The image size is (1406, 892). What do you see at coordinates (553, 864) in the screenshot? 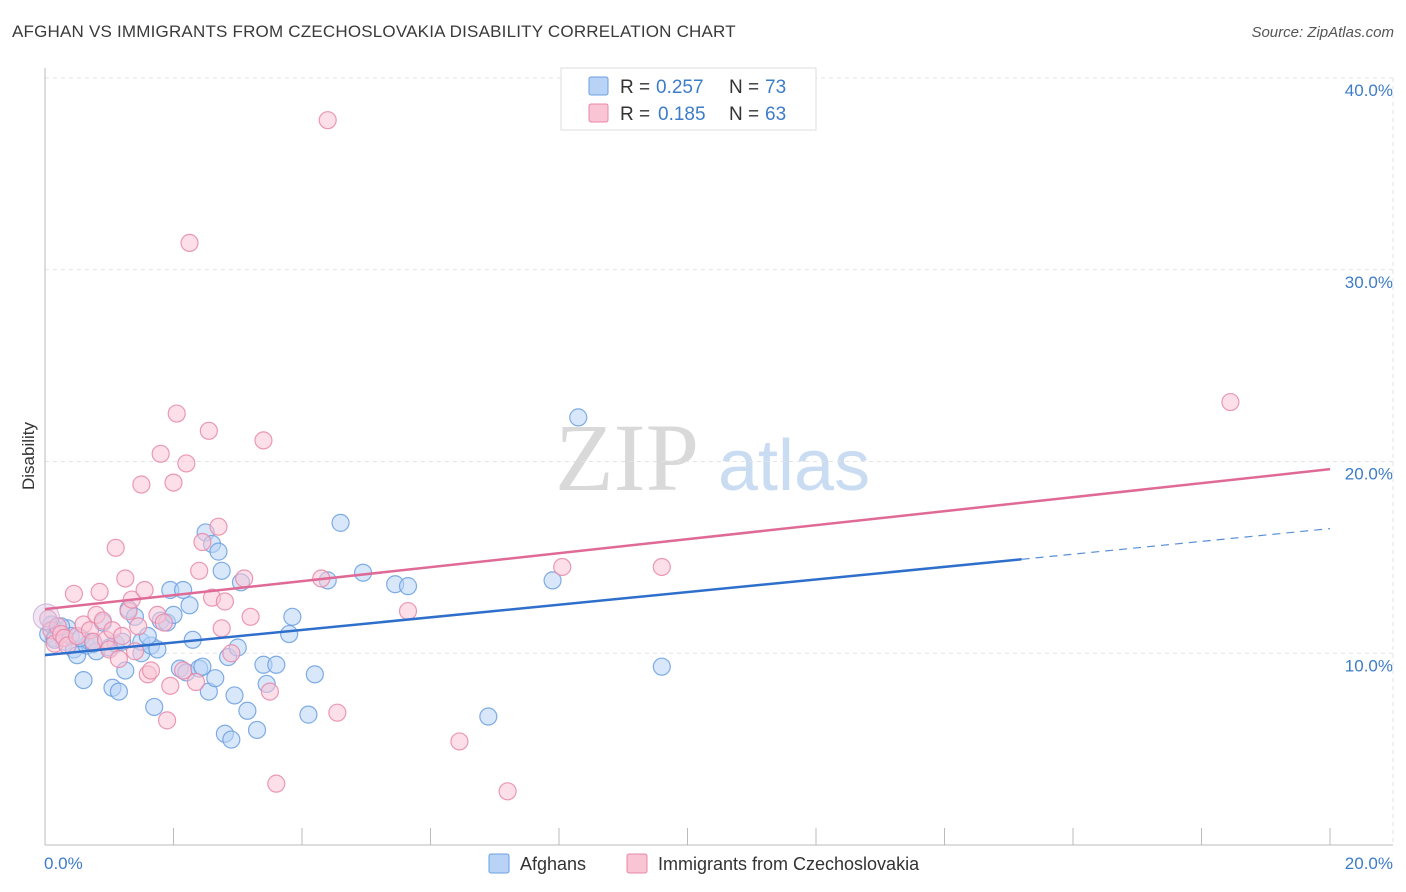
I see `bottom-legend-afghans: Afghans` at bounding box center [553, 864].